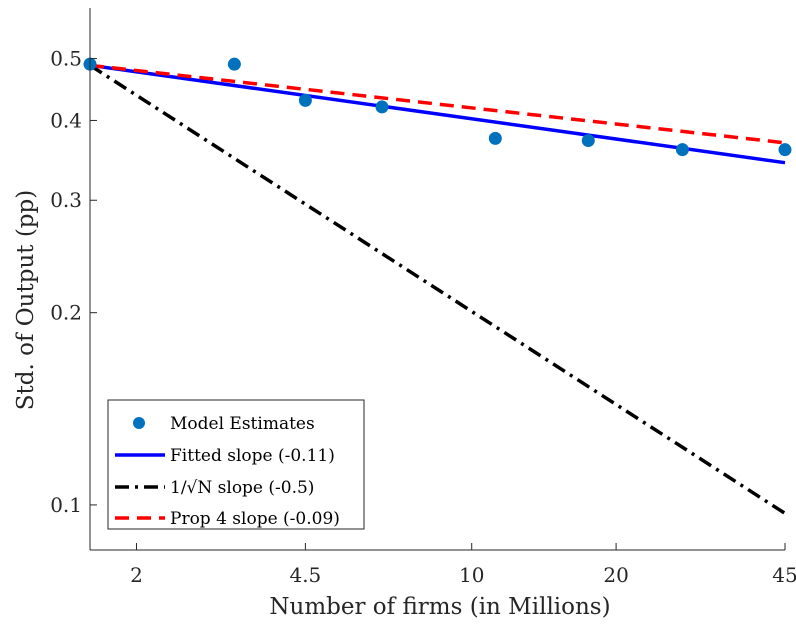  I want to click on legend-label: Fitted slope (-0.11), so click(252, 456).